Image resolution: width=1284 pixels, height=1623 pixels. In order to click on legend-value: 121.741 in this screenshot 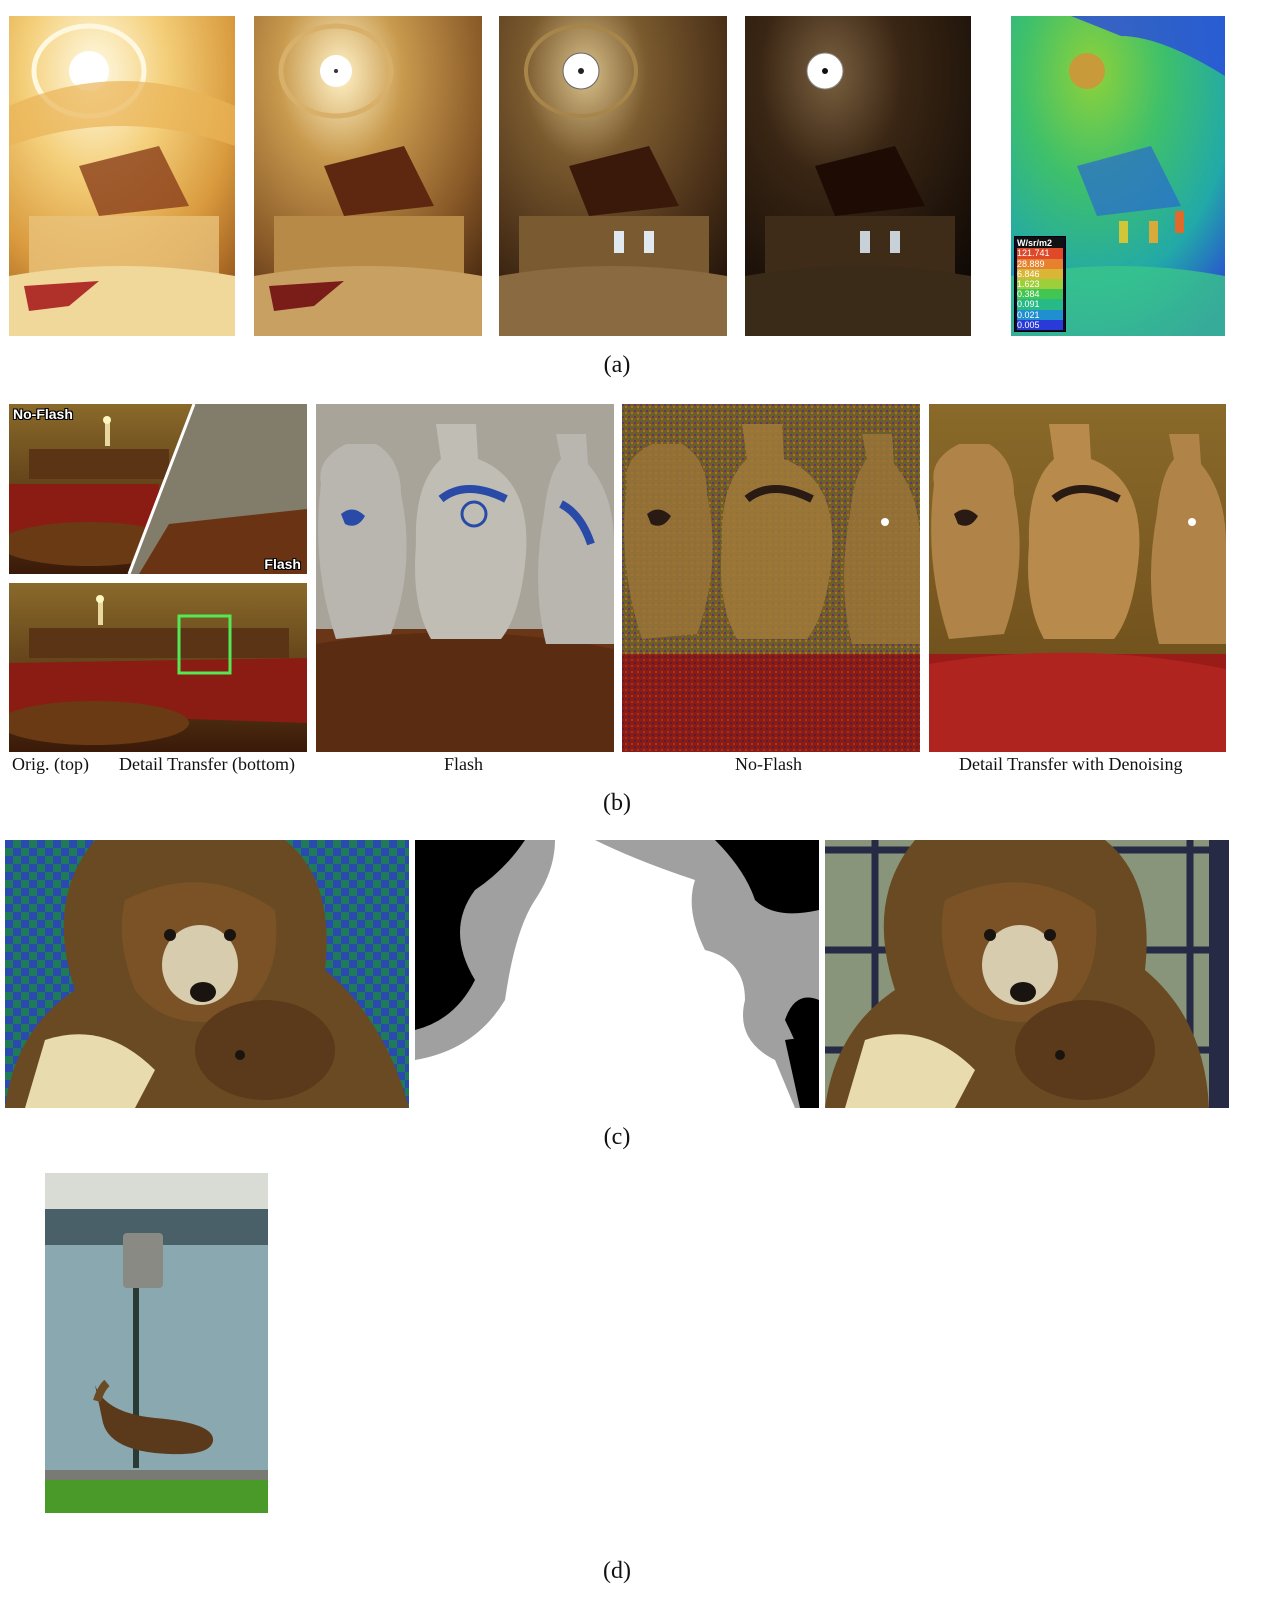, I will do `click(1040, 253)`.